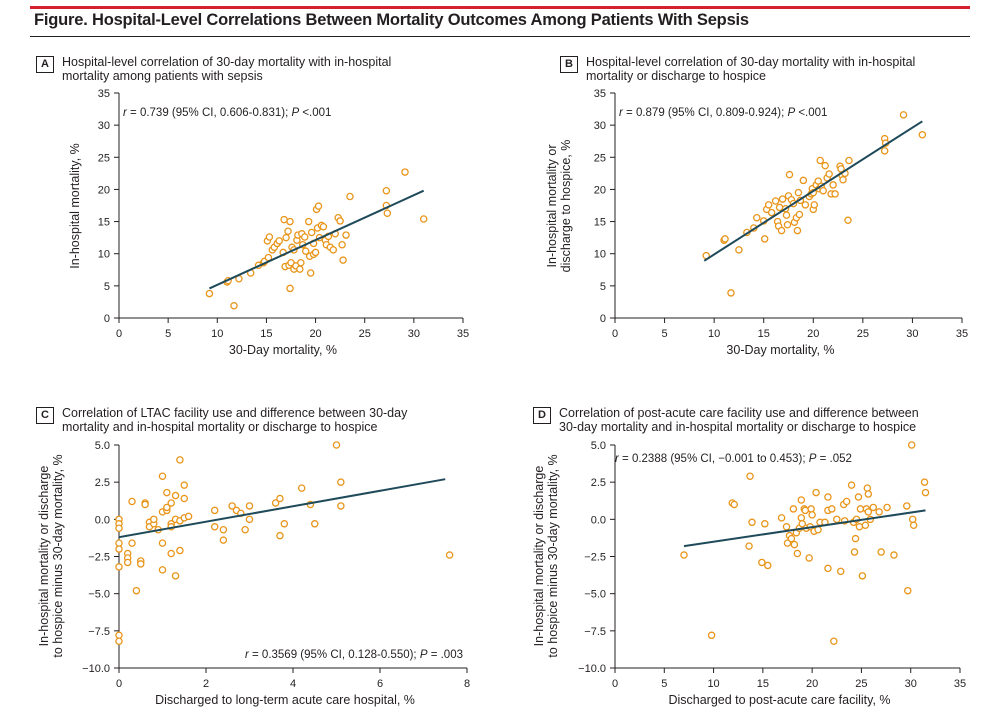 This screenshot has height=717, width=1000. I want to click on panel-c-y-axis-label-line: to hospice minus 30-day mortality, %, so click(58, 555).